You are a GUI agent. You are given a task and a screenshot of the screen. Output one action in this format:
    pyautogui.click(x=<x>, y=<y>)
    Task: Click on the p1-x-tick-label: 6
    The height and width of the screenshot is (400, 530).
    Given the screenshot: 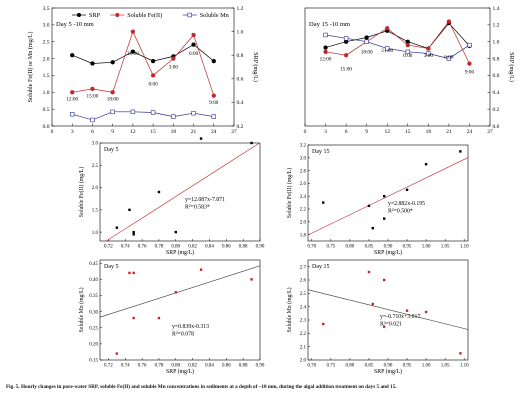 What is the action you would take?
    pyautogui.click(x=92, y=132)
    